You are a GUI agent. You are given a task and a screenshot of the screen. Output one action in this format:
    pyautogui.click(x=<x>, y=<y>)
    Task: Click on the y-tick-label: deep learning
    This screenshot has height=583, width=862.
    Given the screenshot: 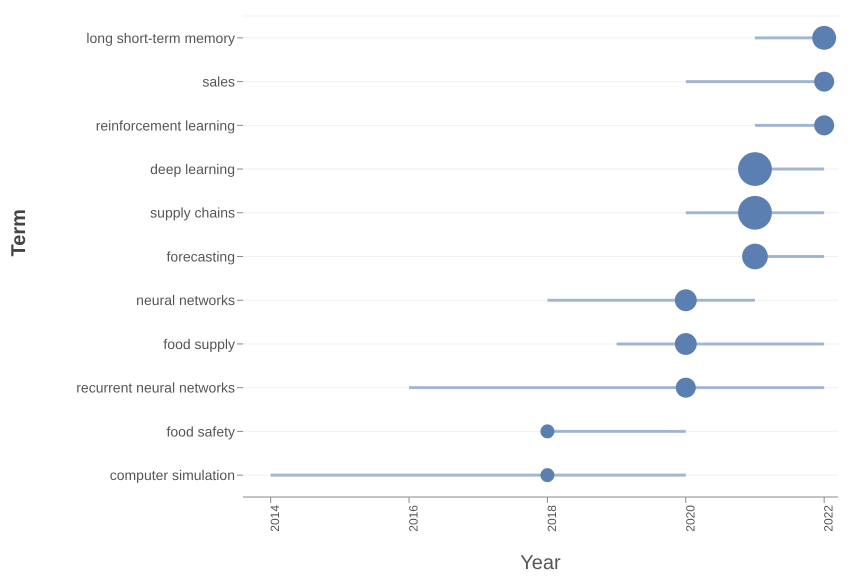 What is the action you would take?
    pyautogui.click(x=192, y=169)
    